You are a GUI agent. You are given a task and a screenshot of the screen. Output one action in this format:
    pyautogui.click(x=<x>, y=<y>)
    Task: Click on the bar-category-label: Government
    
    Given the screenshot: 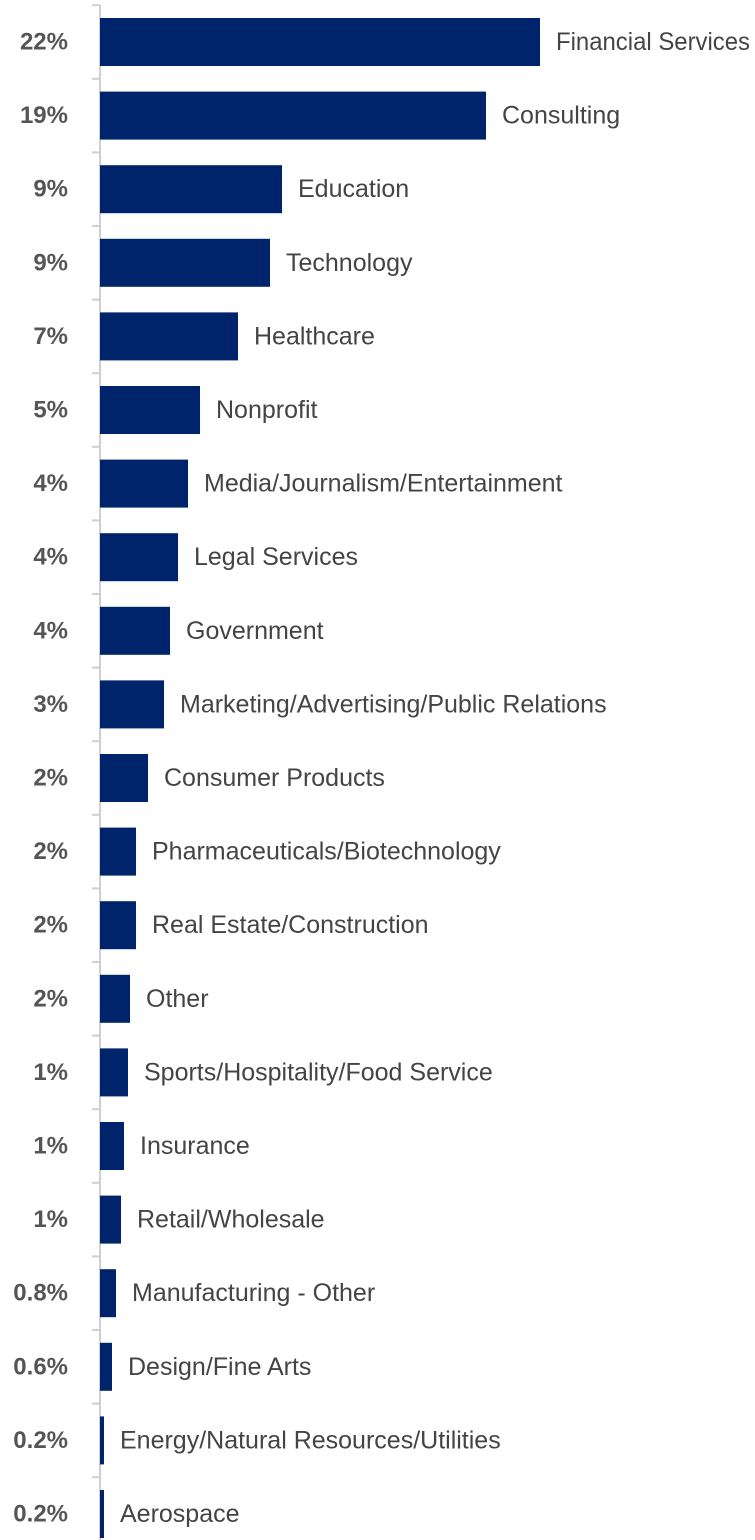 What is the action you would take?
    pyautogui.click(x=255, y=631)
    